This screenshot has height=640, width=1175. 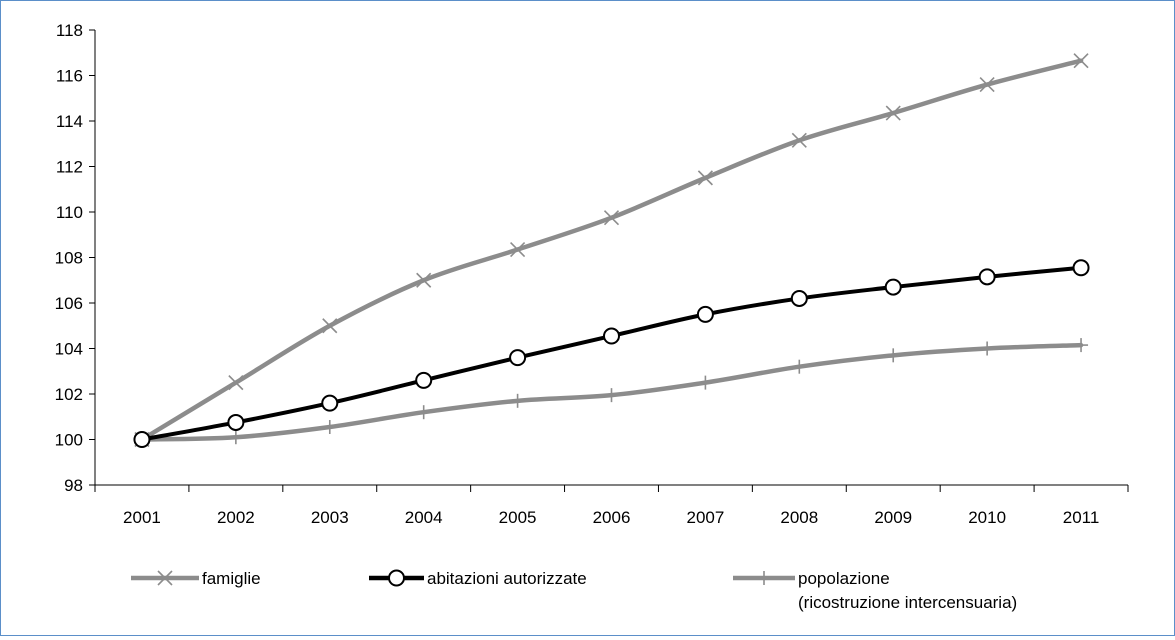 What do you see at coordinates (893, 517) in the screenshot?
I see `x-tick-label: 2009` at bounding box center [893, 517].